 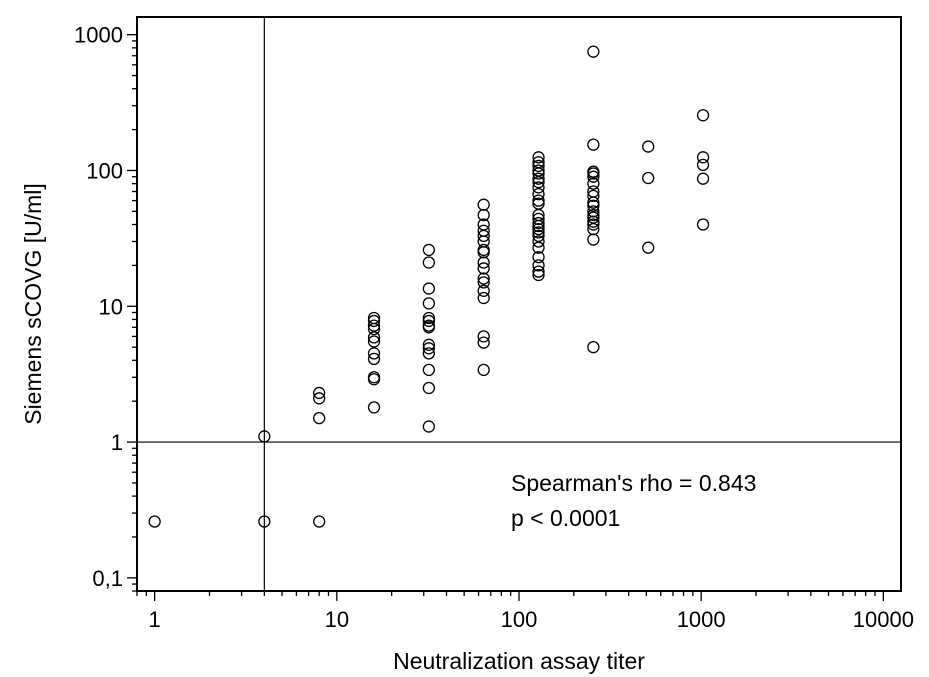 What do you see at coordinates (519, 619) in the screenshot?
I see `x-tick-label: 100` at bounding box center [519, 619].